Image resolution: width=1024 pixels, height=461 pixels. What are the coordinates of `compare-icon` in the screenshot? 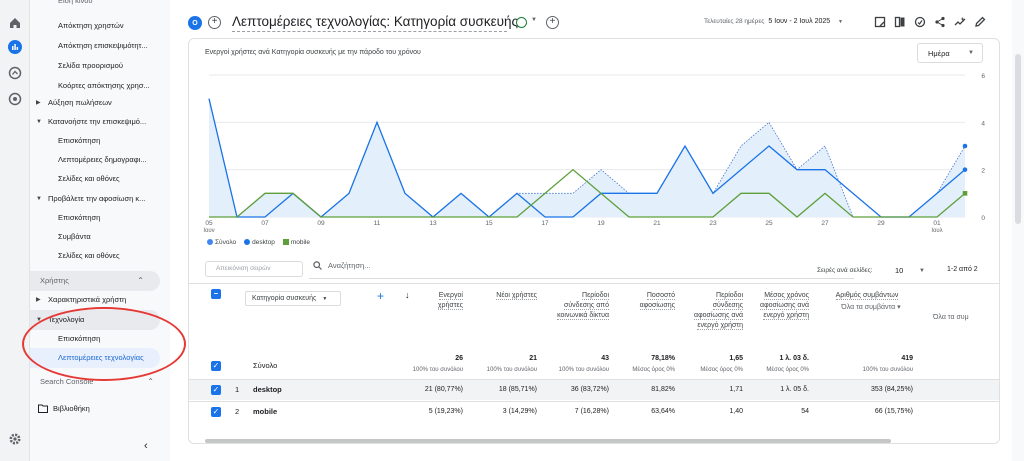 It's located at (900, 22).